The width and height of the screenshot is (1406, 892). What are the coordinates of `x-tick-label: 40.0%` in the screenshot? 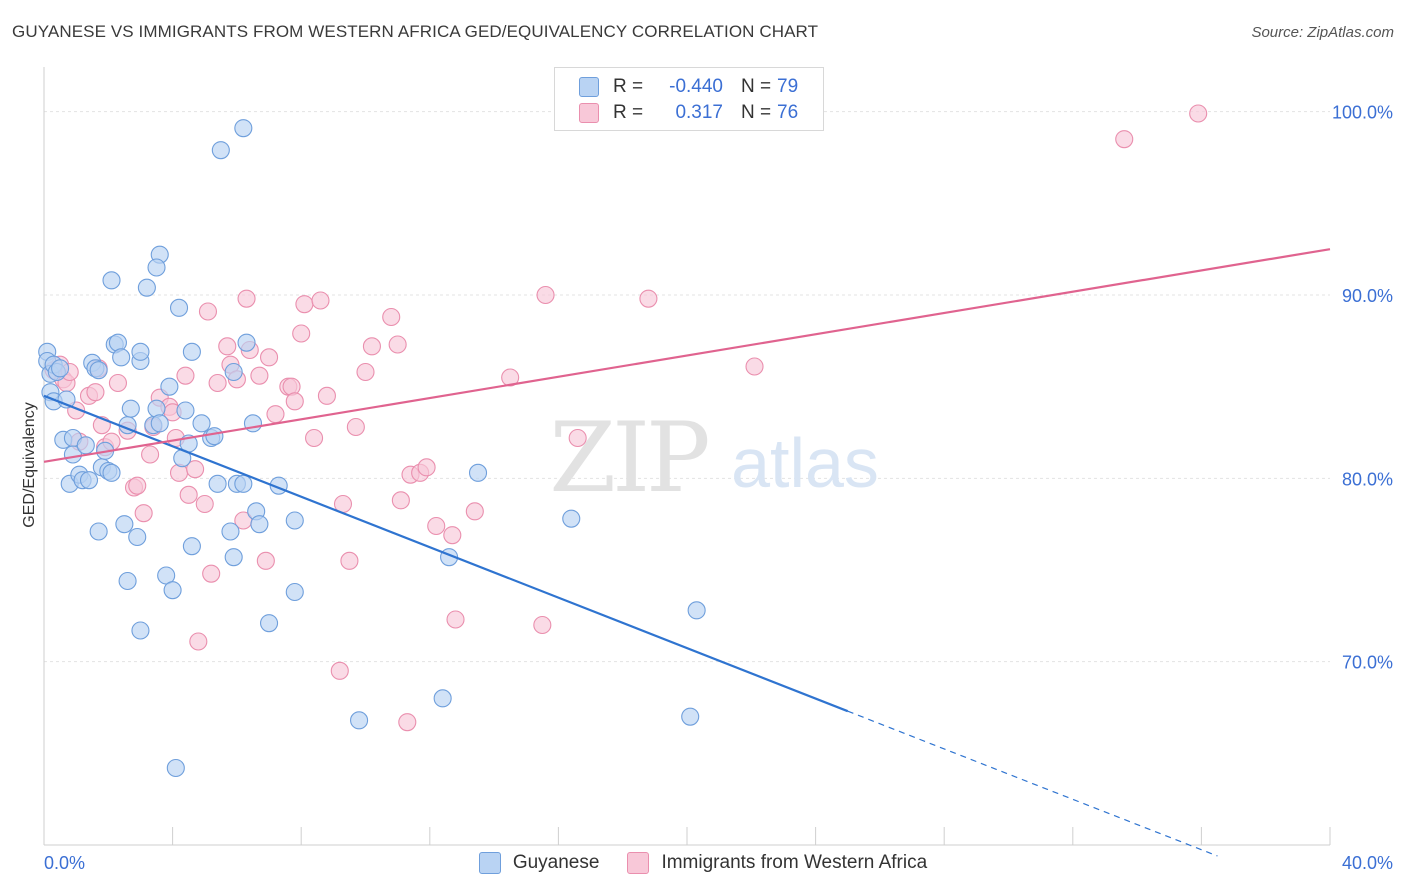 It's located at (1367, 863).